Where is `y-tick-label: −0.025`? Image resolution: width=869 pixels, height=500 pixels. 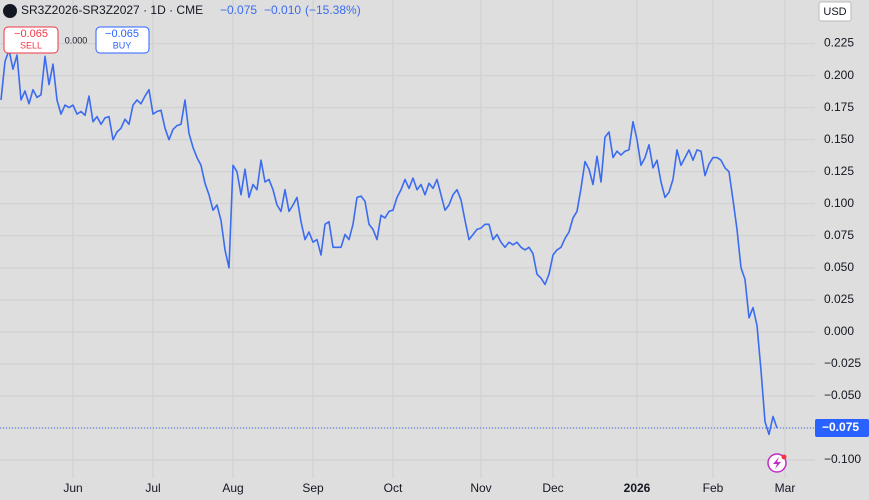
y-tick-label: −0.025 is located at coordinates (842, 363).